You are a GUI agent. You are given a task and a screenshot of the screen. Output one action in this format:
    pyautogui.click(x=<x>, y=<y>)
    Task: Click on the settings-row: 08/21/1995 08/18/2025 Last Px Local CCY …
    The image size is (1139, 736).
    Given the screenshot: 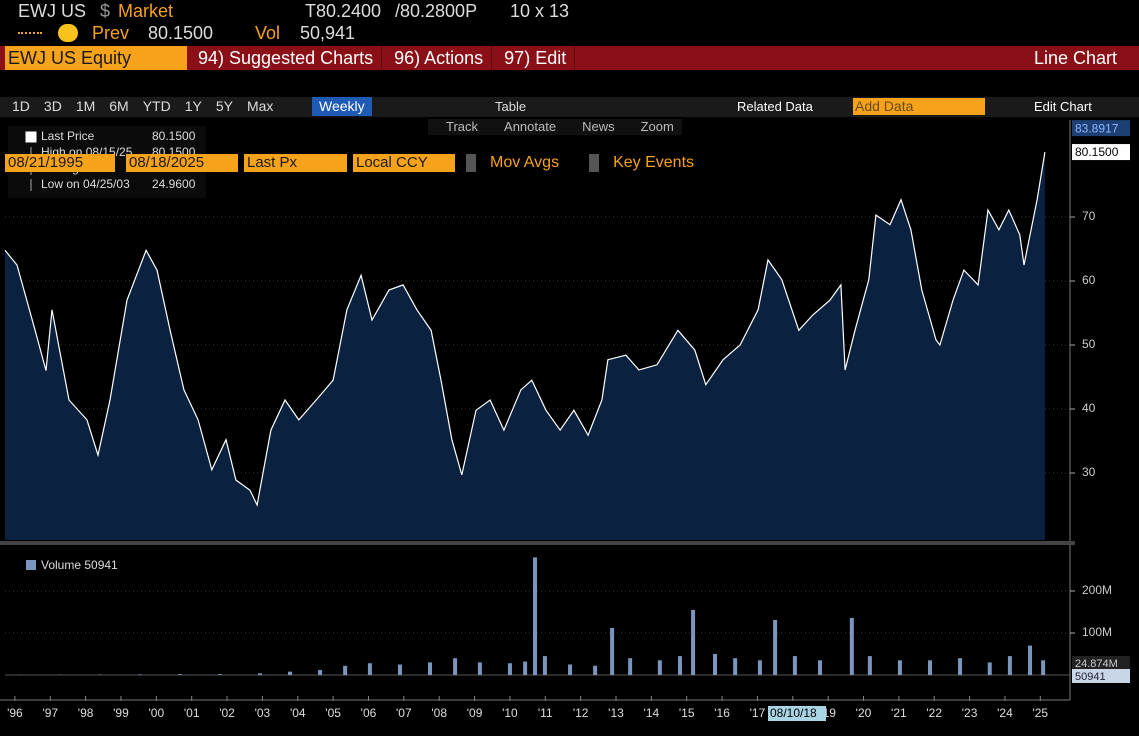 What is the action you would take?
    pyautogui.click(x=569, y=124)
    